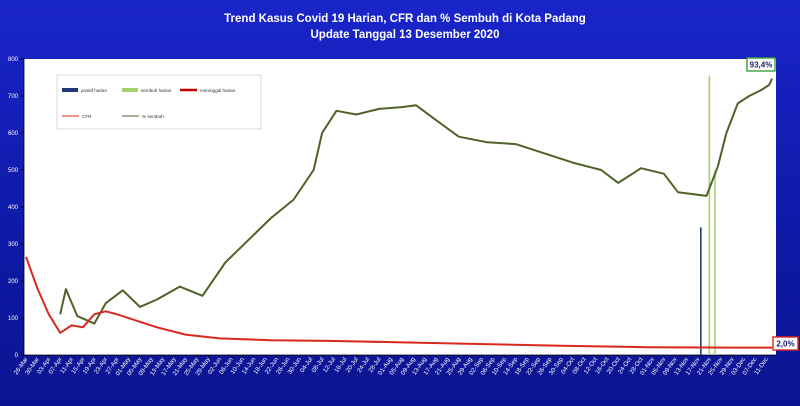 This screenshot has width=800, height=406. What do you see at coordinates (13, 245) in the screenshot?
I see `y-tick-label: 300` at bounding box center [13, 245].